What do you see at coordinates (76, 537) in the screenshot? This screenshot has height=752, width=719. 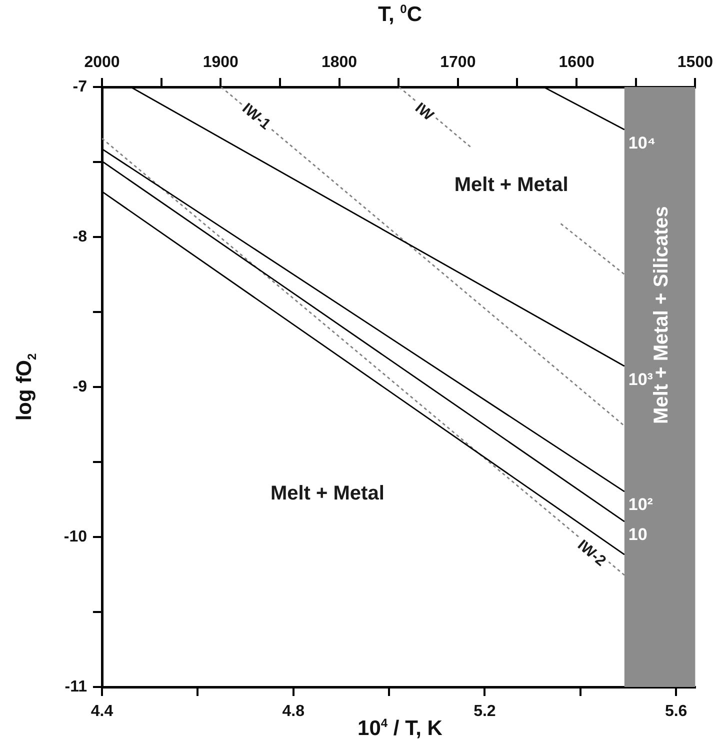 I see `y-tick-label: -10` at bounding box center [76, 537].